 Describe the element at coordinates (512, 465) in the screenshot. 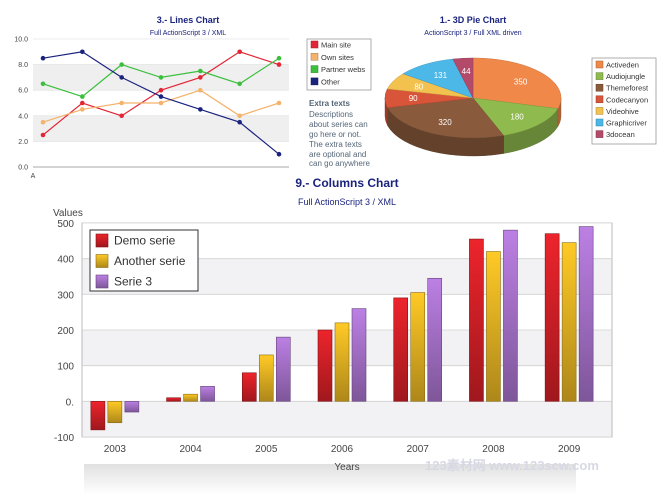

I see `watermark: 123素材网 www.123scw.com` at that location.